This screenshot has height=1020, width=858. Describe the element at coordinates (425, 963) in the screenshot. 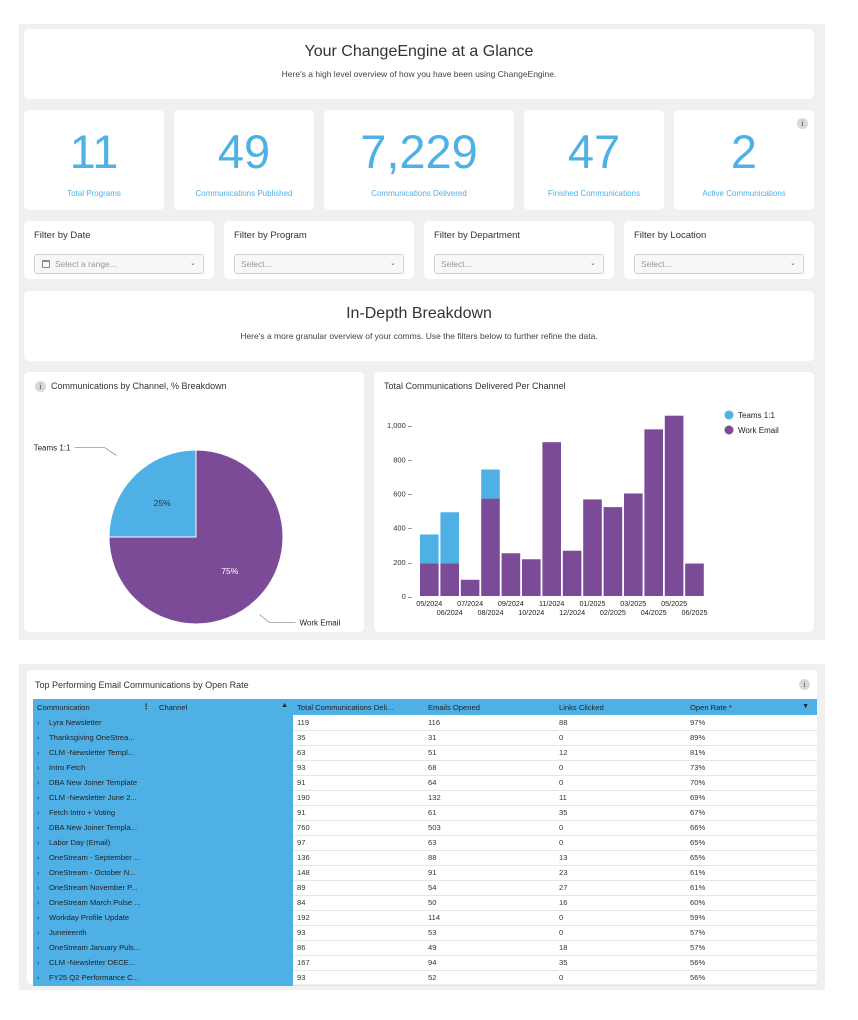

I see `table-row: › CLM -Newsletter DECE... 167 94 35 56%` at that location.